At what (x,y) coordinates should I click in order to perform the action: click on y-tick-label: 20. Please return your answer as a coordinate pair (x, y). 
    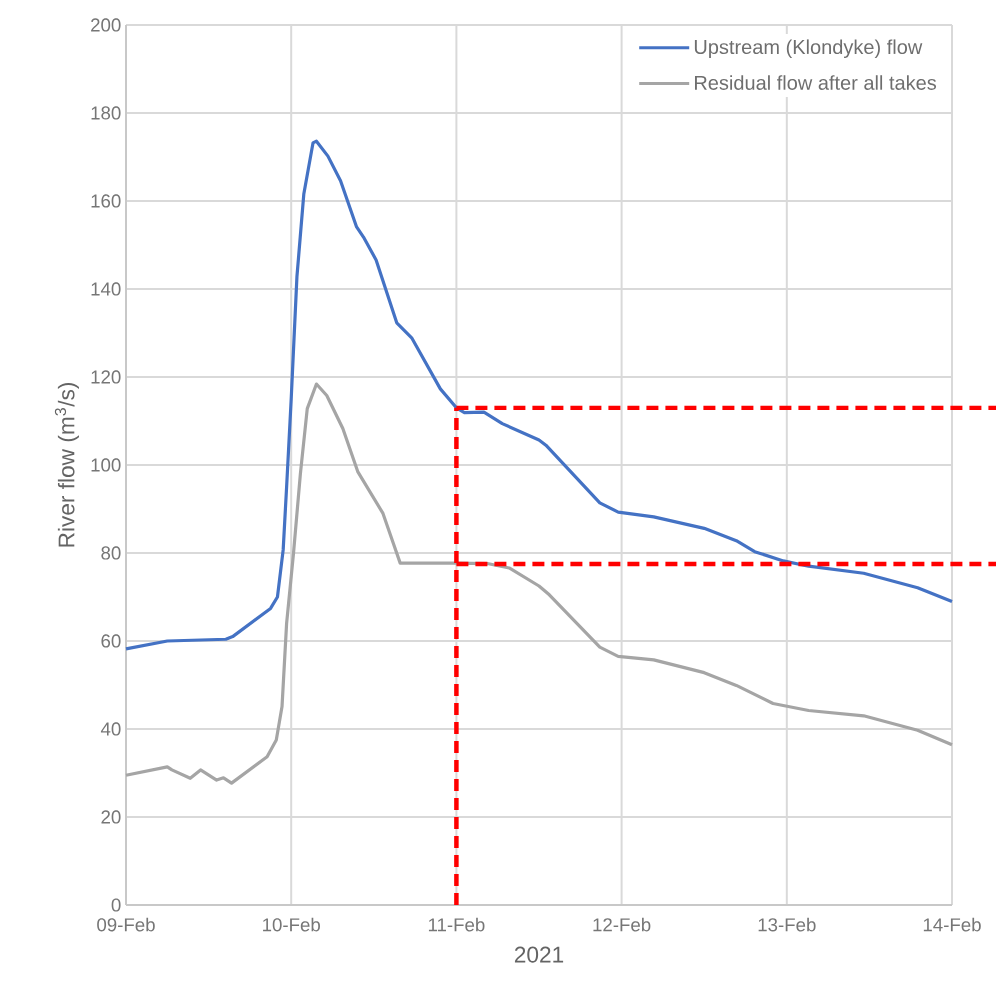
    Looking at the image, I should click on (111, 817).